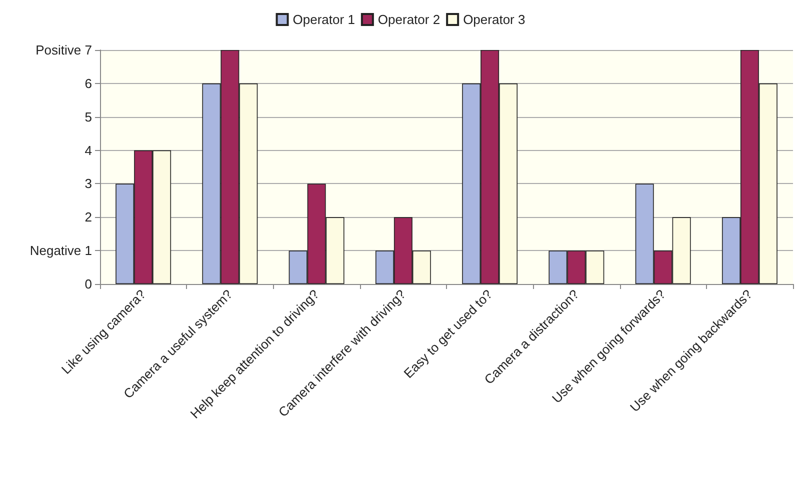 The height and width of the screenshot is (484, 801). What do you see at coordinates (88, 116) in the screenshot?
I see `y-tick-label: 5` at bounding box center [88, 116].